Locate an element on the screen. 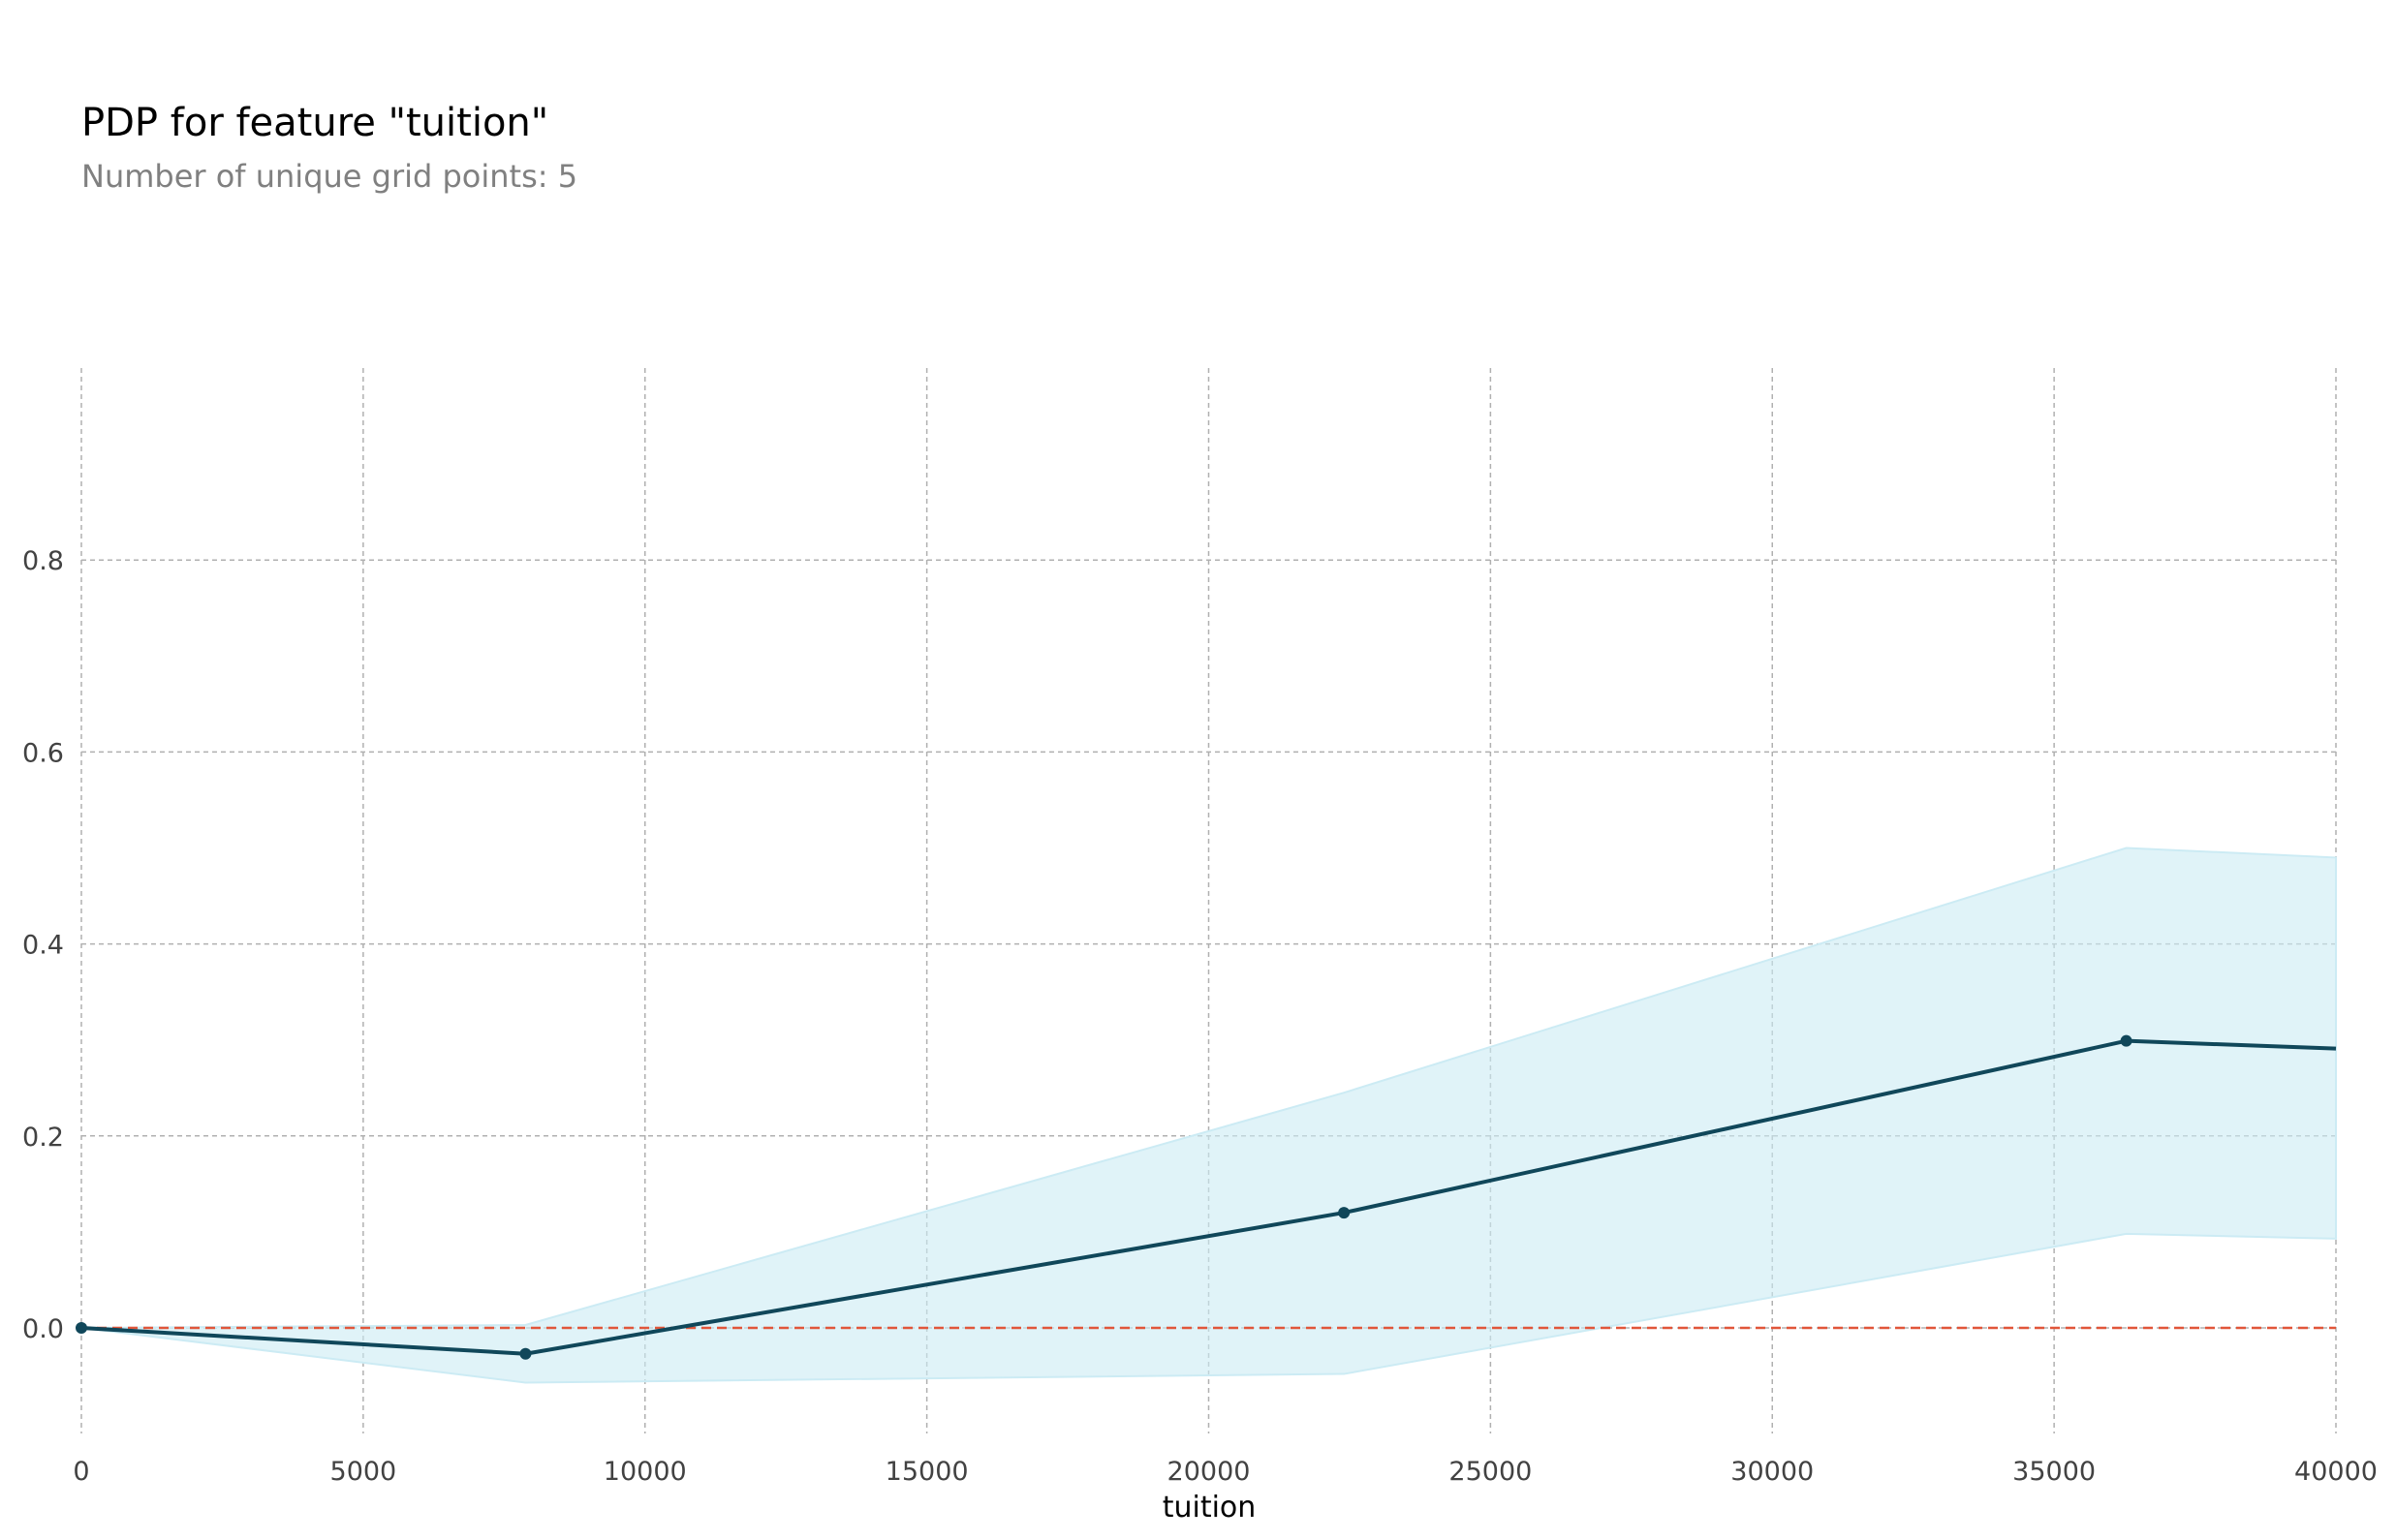 Image resolution: width=2396 pixels, height=1540 pixels. x-axis-ticks: 0 5000 10000 15000 20000 25000 30000 35000 40000 is located at coordinates (1225, 1472).